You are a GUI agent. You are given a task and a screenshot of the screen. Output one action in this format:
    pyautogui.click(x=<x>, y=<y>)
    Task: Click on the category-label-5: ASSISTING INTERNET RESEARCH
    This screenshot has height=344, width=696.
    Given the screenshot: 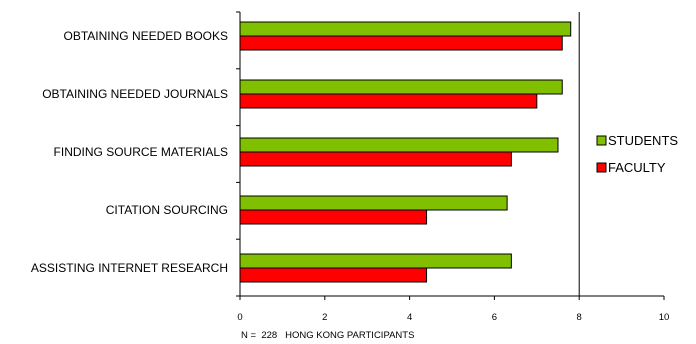 What is the action you would take?
    pyautogui.click(x=129, y=268)
    